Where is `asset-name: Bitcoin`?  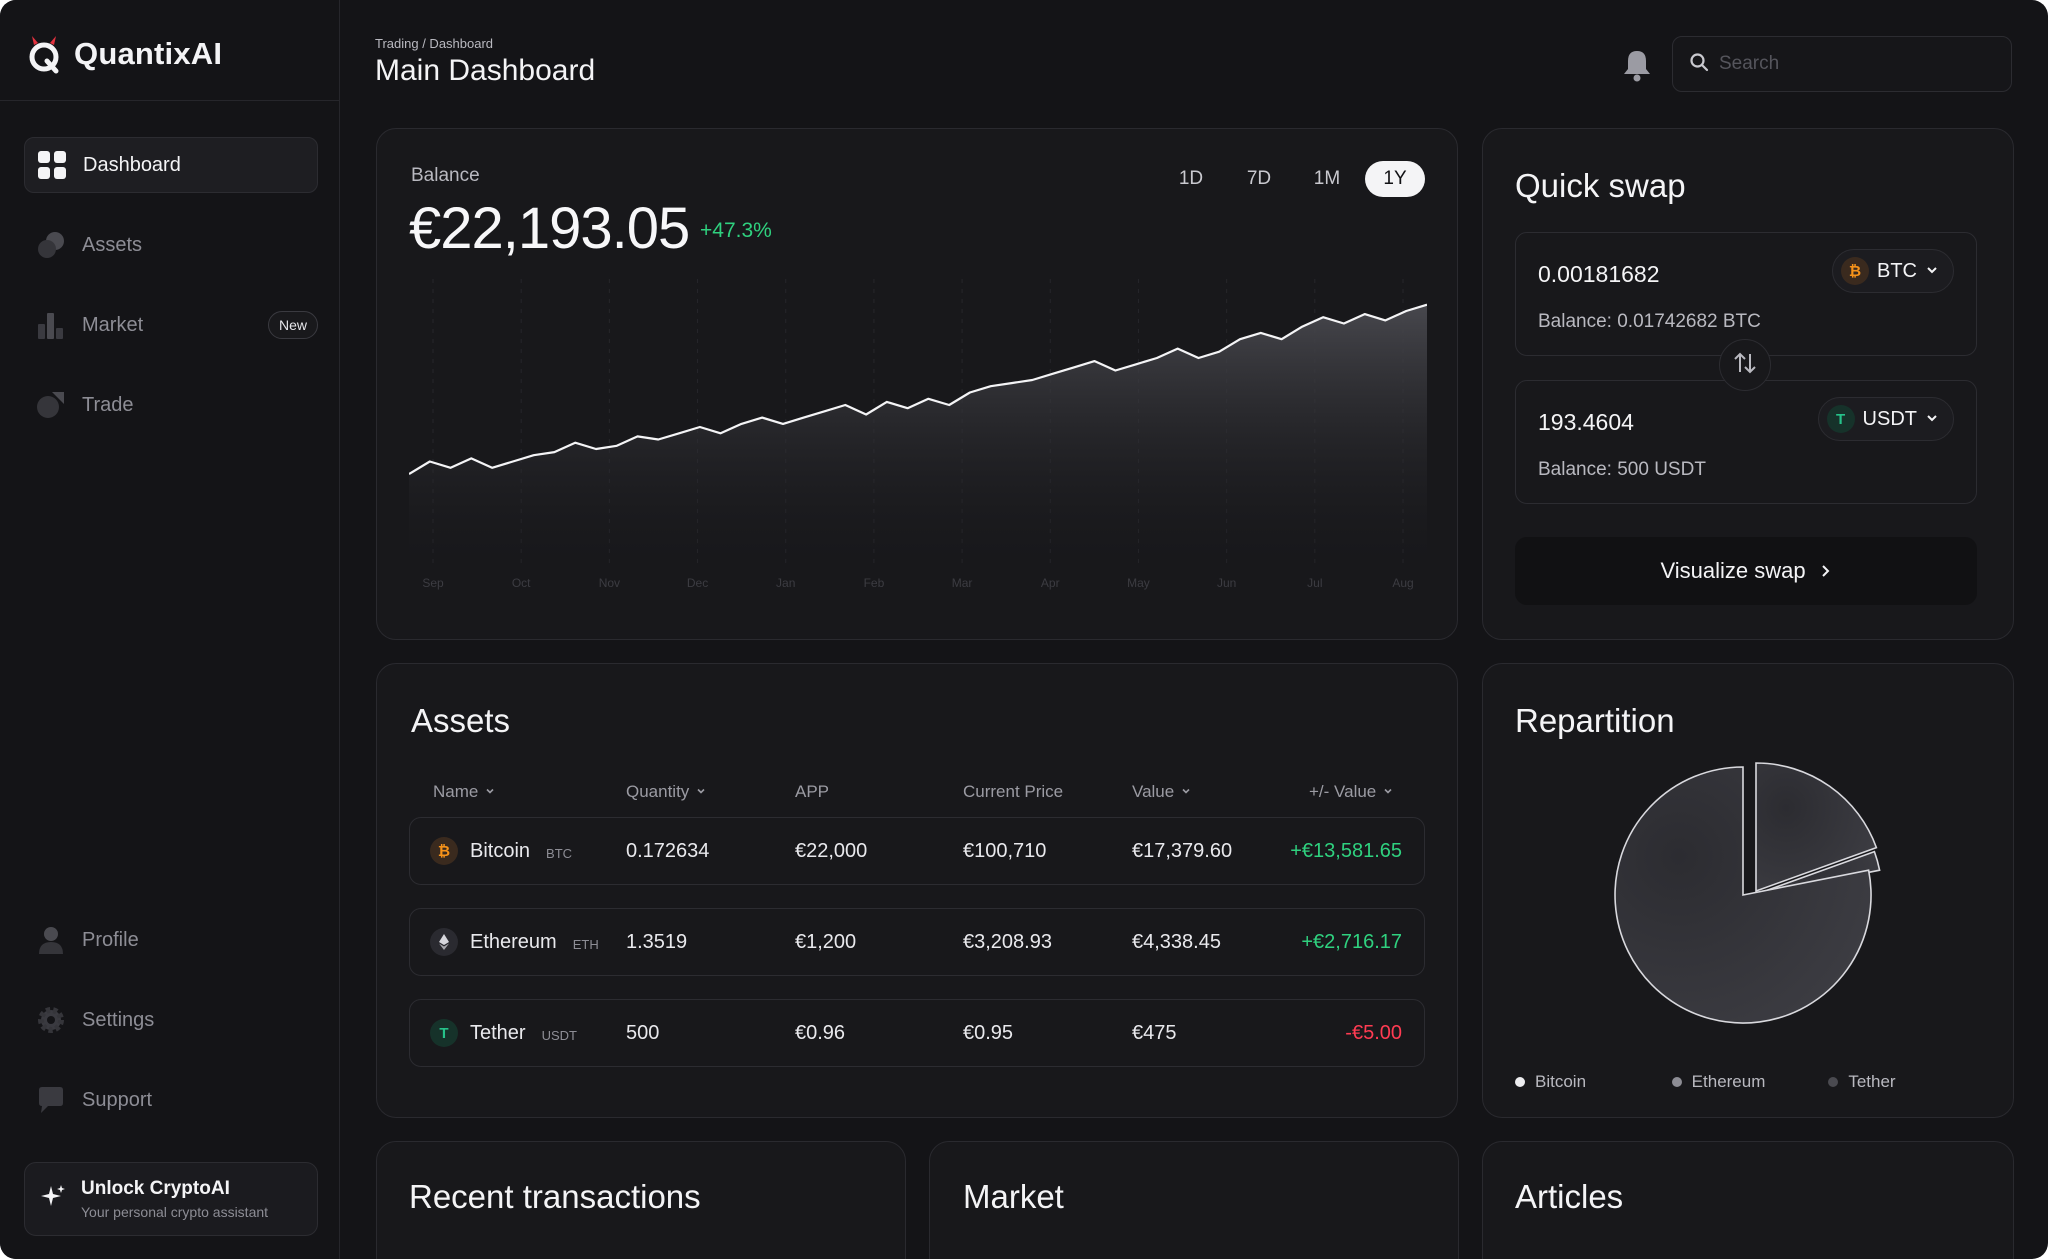 asset-name: Bitcoin is located at coordinates (500, 850).